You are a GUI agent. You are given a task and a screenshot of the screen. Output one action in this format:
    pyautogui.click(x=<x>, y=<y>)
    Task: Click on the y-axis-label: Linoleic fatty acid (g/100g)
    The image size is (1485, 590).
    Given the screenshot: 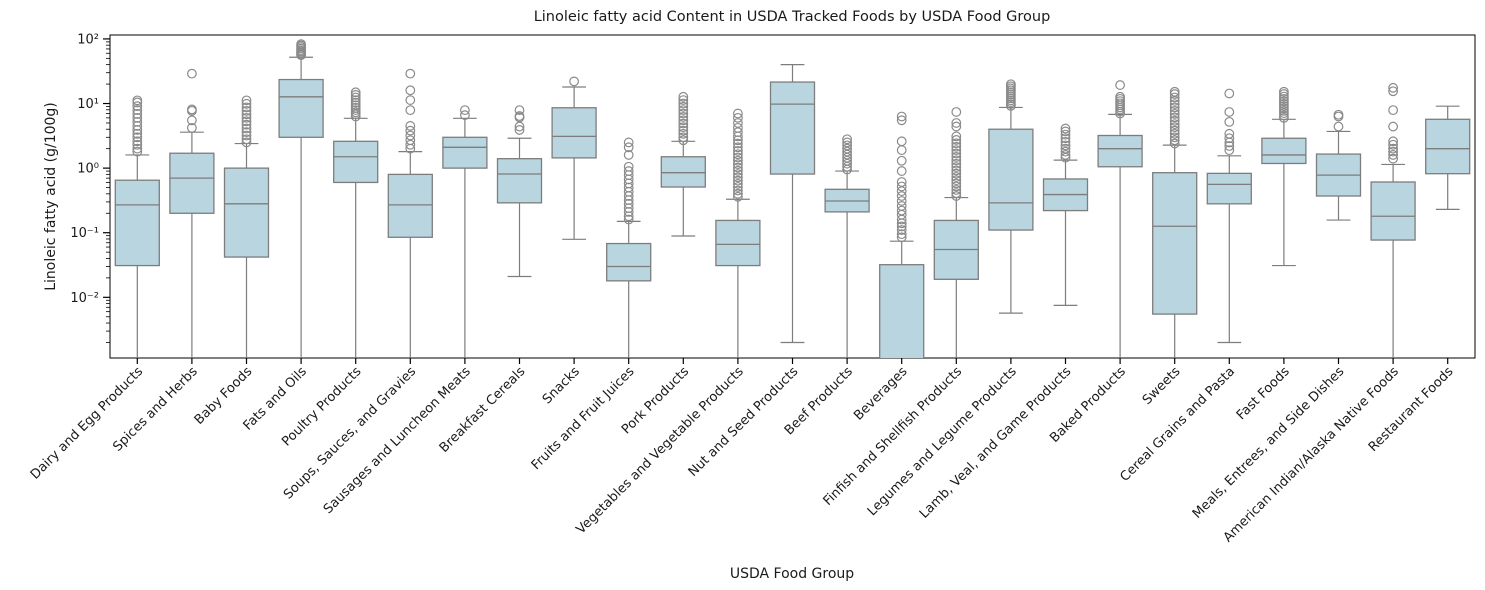 What is the action you would take?
    pyautogui.click(x=51, y=196)
    